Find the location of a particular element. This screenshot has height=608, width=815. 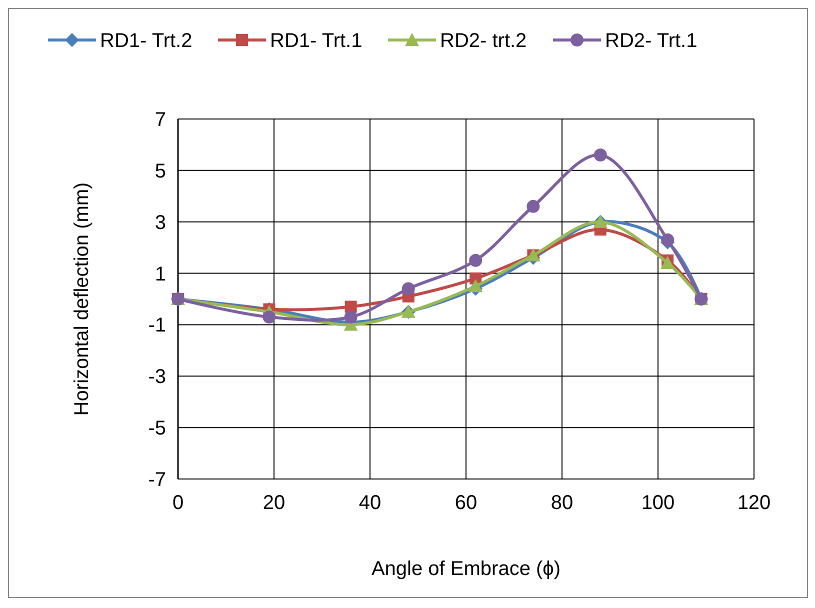

legend-label: RD2- trt.2 is located at coordinates (483, 41).